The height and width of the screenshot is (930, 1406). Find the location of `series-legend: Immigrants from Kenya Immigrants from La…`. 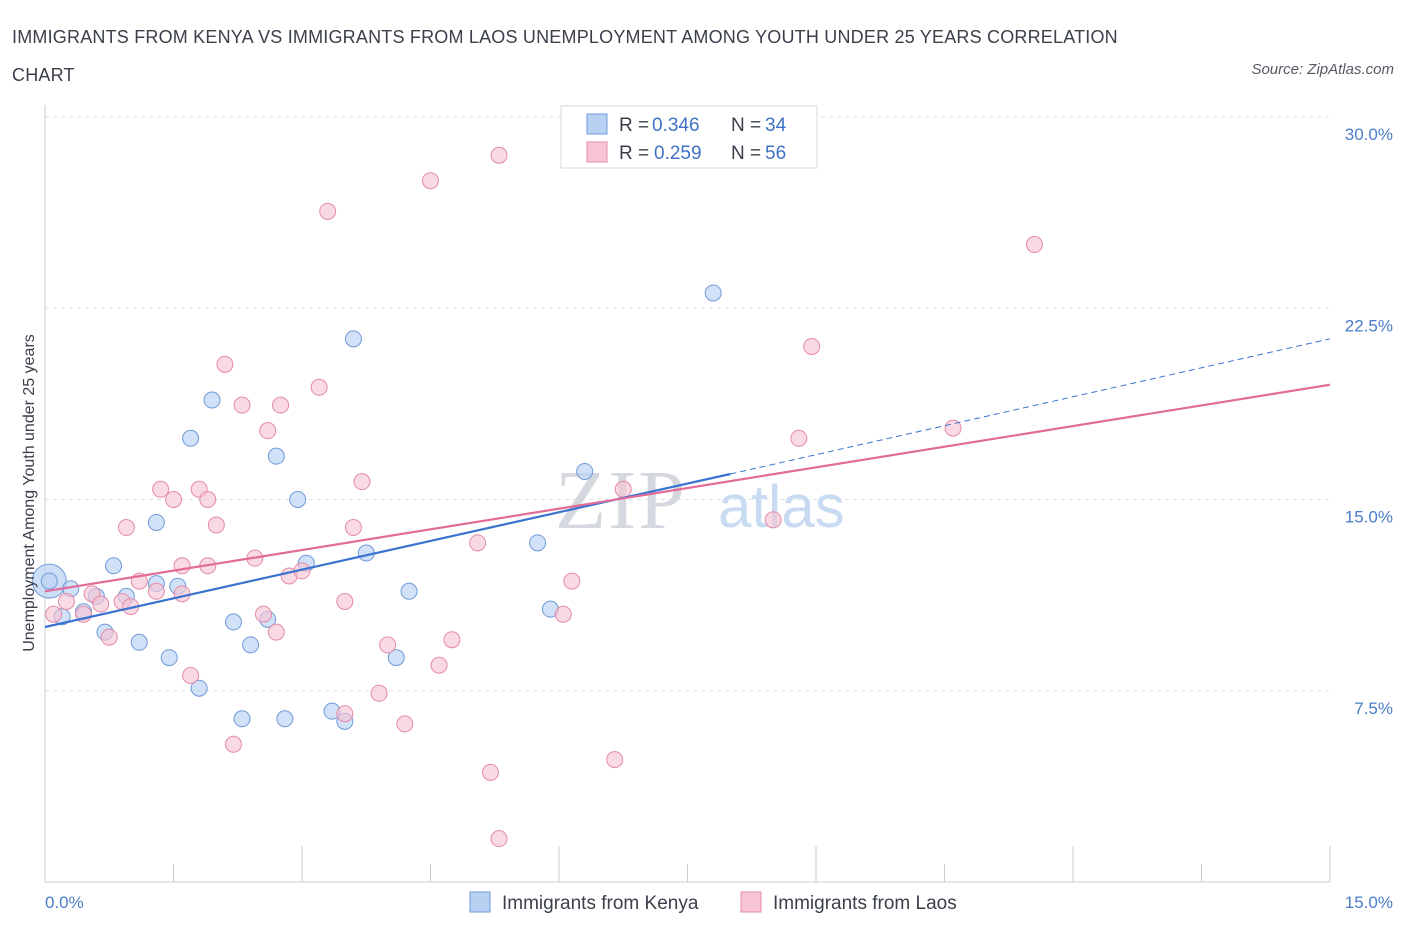

series-legend: Immigrants from Kenya Immigrants from La… is located at coordinates (713, 902).